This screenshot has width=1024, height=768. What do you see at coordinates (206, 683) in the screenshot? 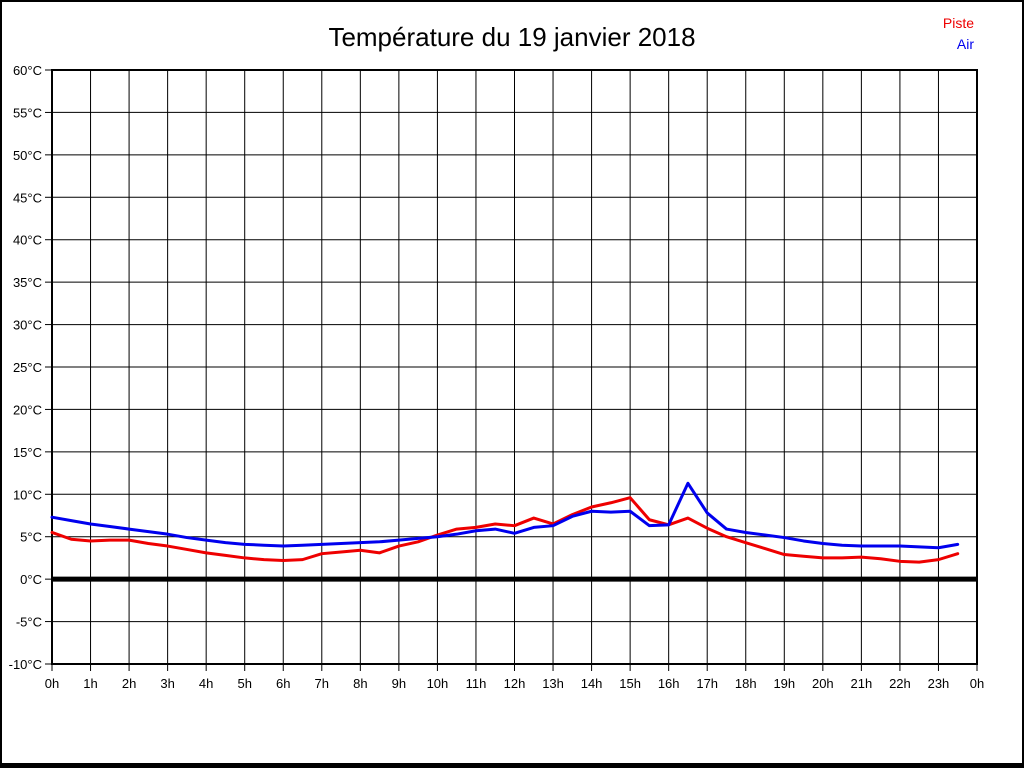
I see `x-tick-label: 4h` at bounding box center [206, 683].